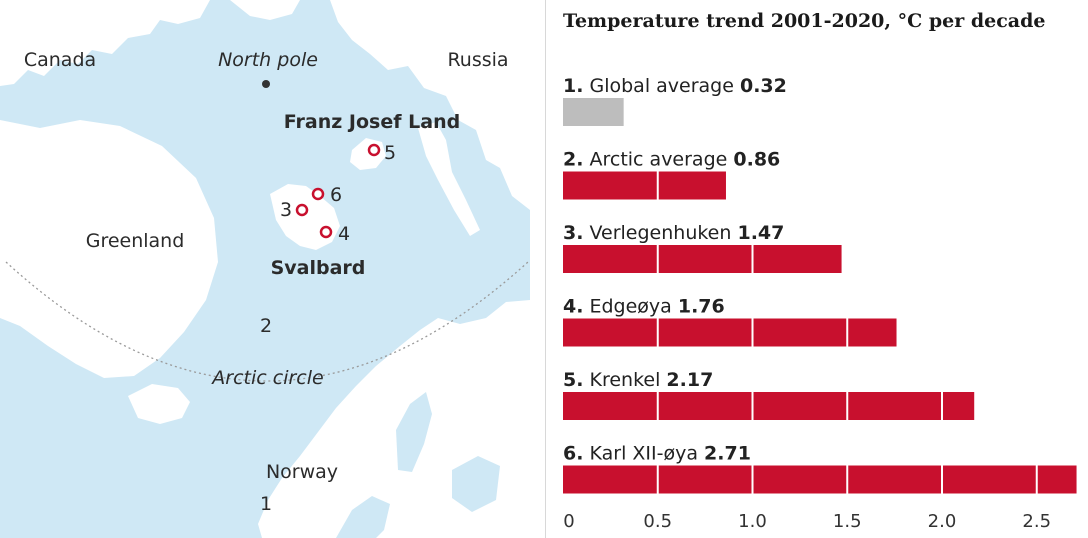 This screenshot has width=1088, height=538. Describe the element at coordinates (727, 454) in the screenshot. I see `data-label: 2.71` at that location.